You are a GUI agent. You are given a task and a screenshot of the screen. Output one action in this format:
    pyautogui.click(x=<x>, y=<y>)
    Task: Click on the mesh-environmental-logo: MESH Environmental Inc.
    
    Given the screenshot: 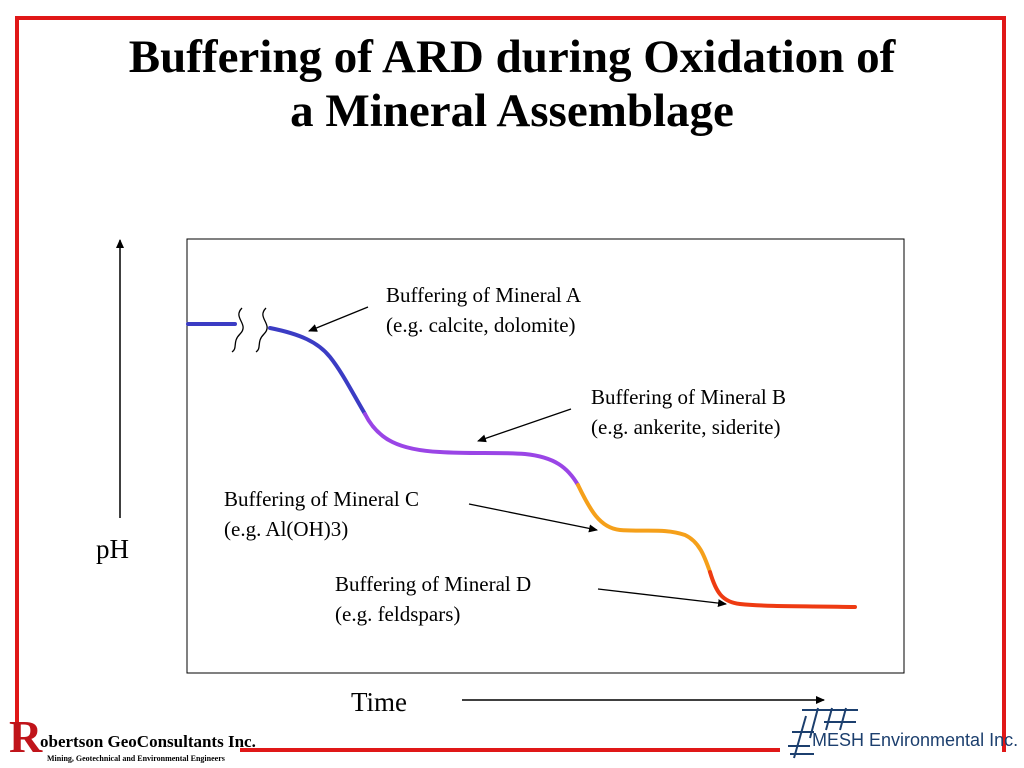 What is the action you would take?
    pyautogui.click(x=902, y=733)
    